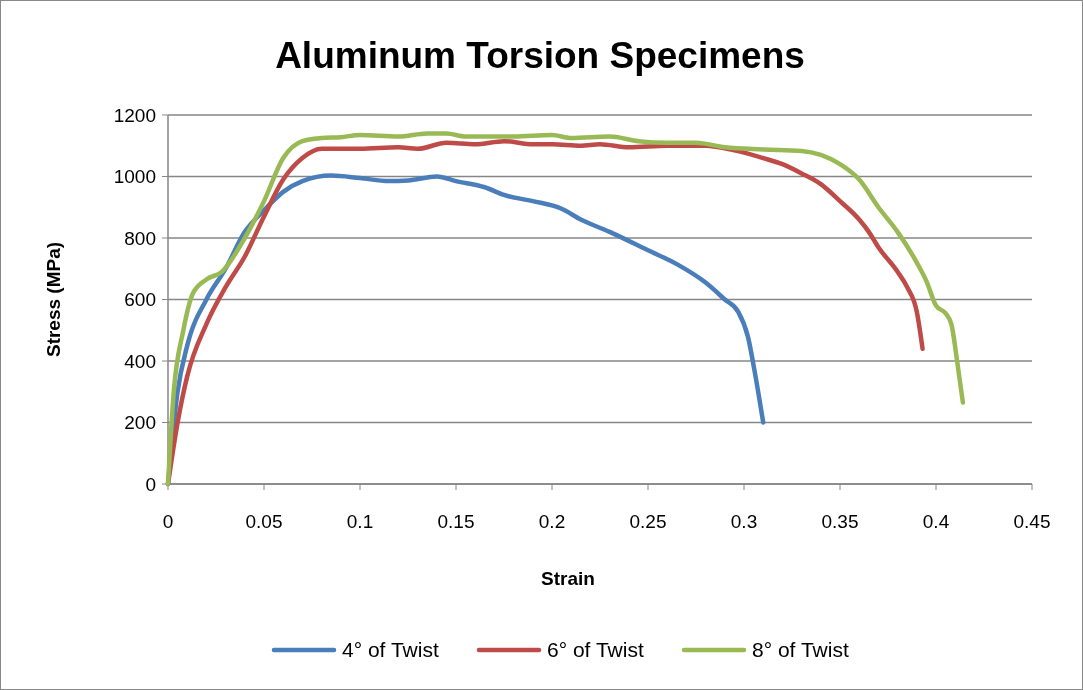 The height and width of the screenshot is (690, 1083). I want to click on y-tick-label: 400, so click(140, 361).